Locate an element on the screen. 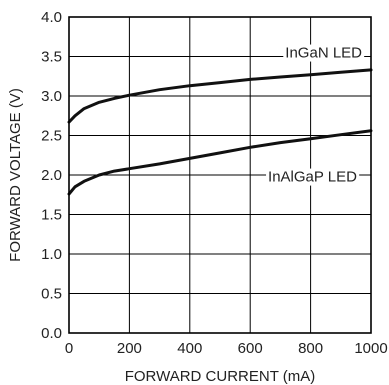 The height and width of the screenshot is (385, 389). series-label-text: InGaN LED is located at coordinates (323, 53).